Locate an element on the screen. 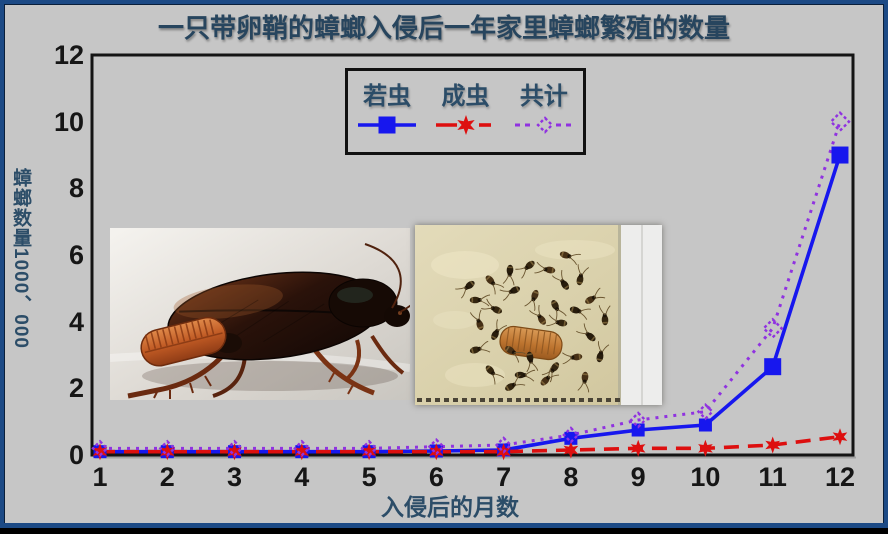  x-tick-label: 3 is located at coordinates (235, 477).